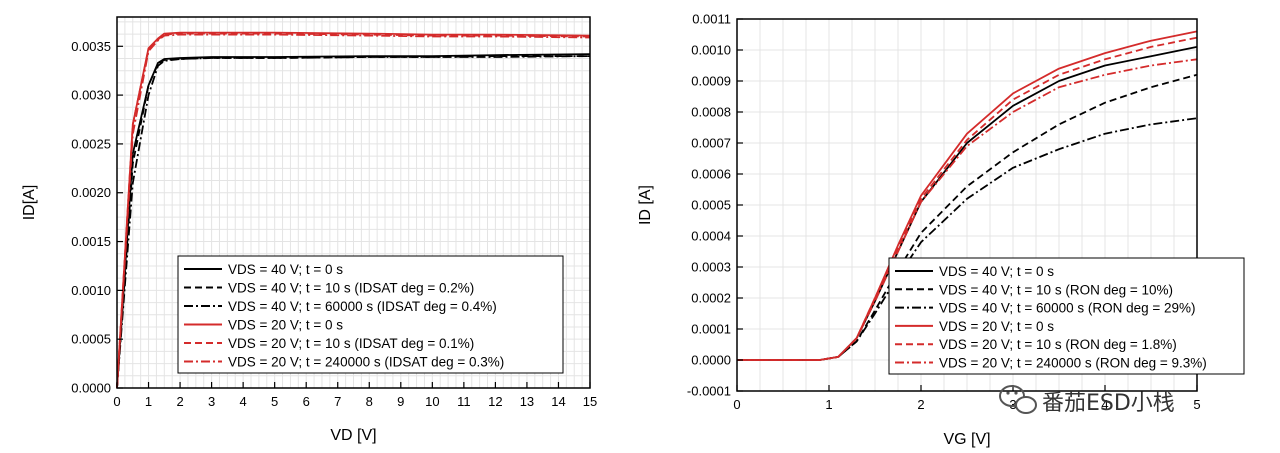 This screenshot has width=1280, height=453. What do you see at coordinates (351, 343) in the screenshot?
I see `legend-entry: VDS = 20 V; t = 10 s (IDSAT deg = 0.1%)` at bounding box center [351, 343].